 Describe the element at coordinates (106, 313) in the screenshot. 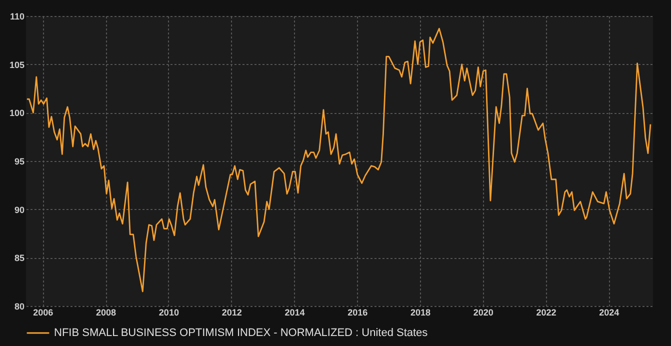

I see `x-tick-label: 2008` at that location.